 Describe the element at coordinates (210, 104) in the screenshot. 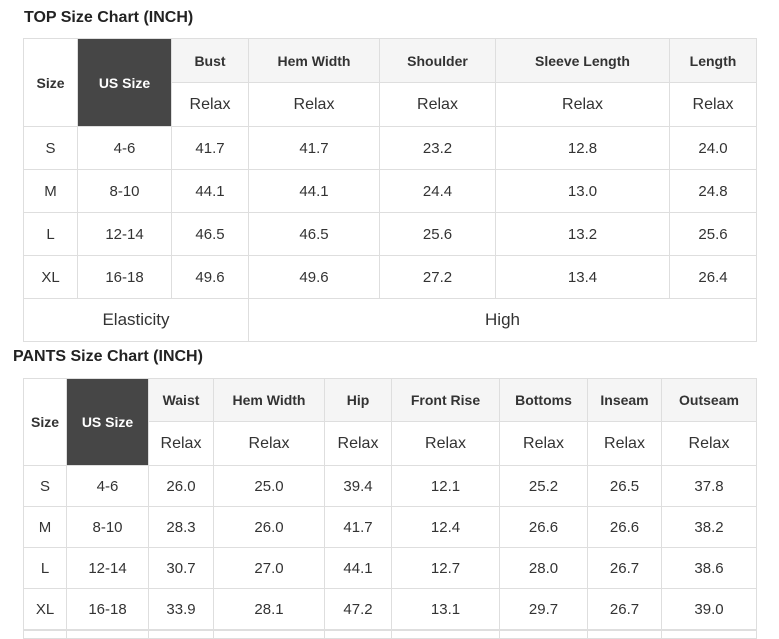

I see `fit-type-cell-bust: Relax` at that location.